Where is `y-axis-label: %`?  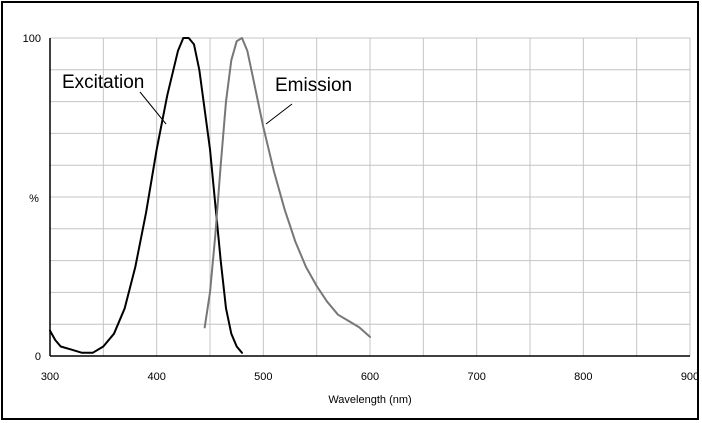
y-axis-label: % is located at coordinates (34, 199).